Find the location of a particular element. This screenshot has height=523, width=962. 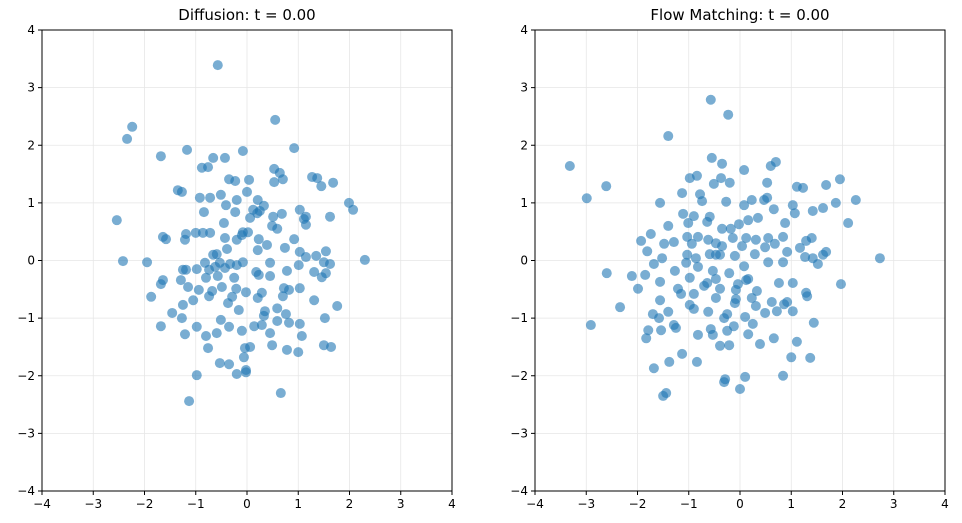

flow-matching-x-tick-label: 1 is located at coordinates (791, 504).